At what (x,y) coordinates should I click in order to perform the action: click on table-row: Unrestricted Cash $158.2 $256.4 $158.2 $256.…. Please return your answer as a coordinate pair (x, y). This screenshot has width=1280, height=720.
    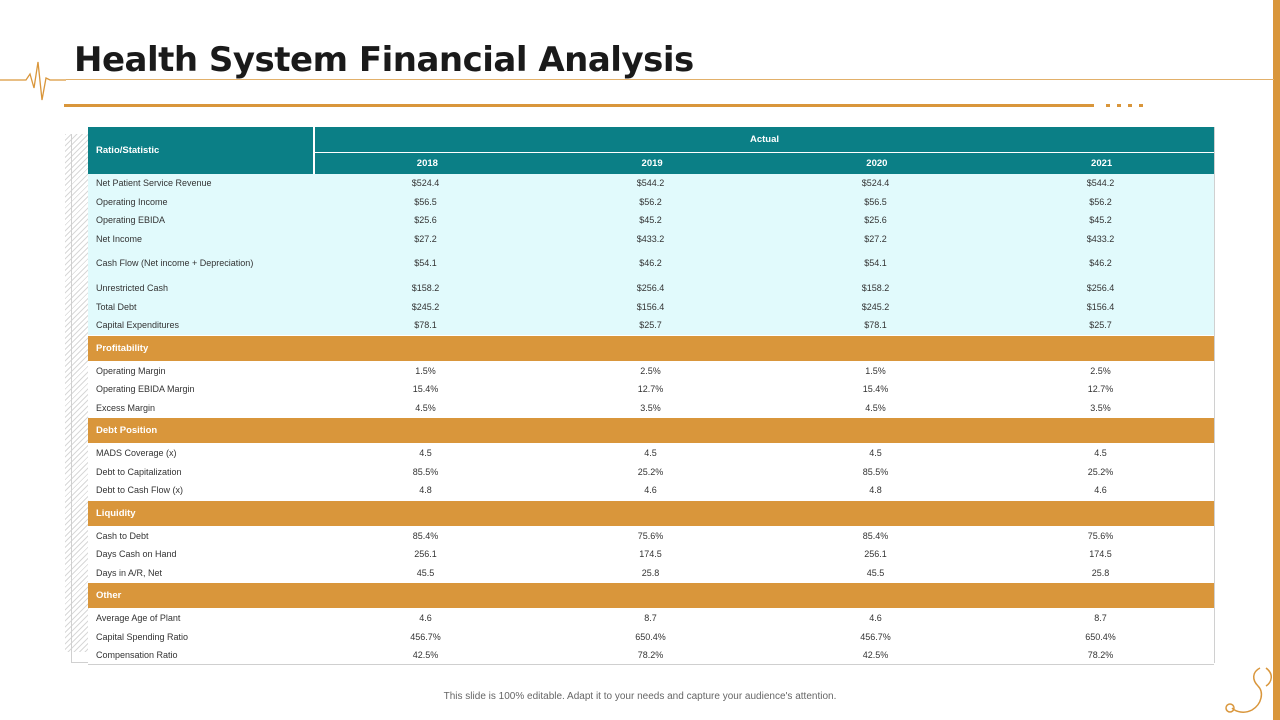
    Looking at the image, I should click on (651, 288).